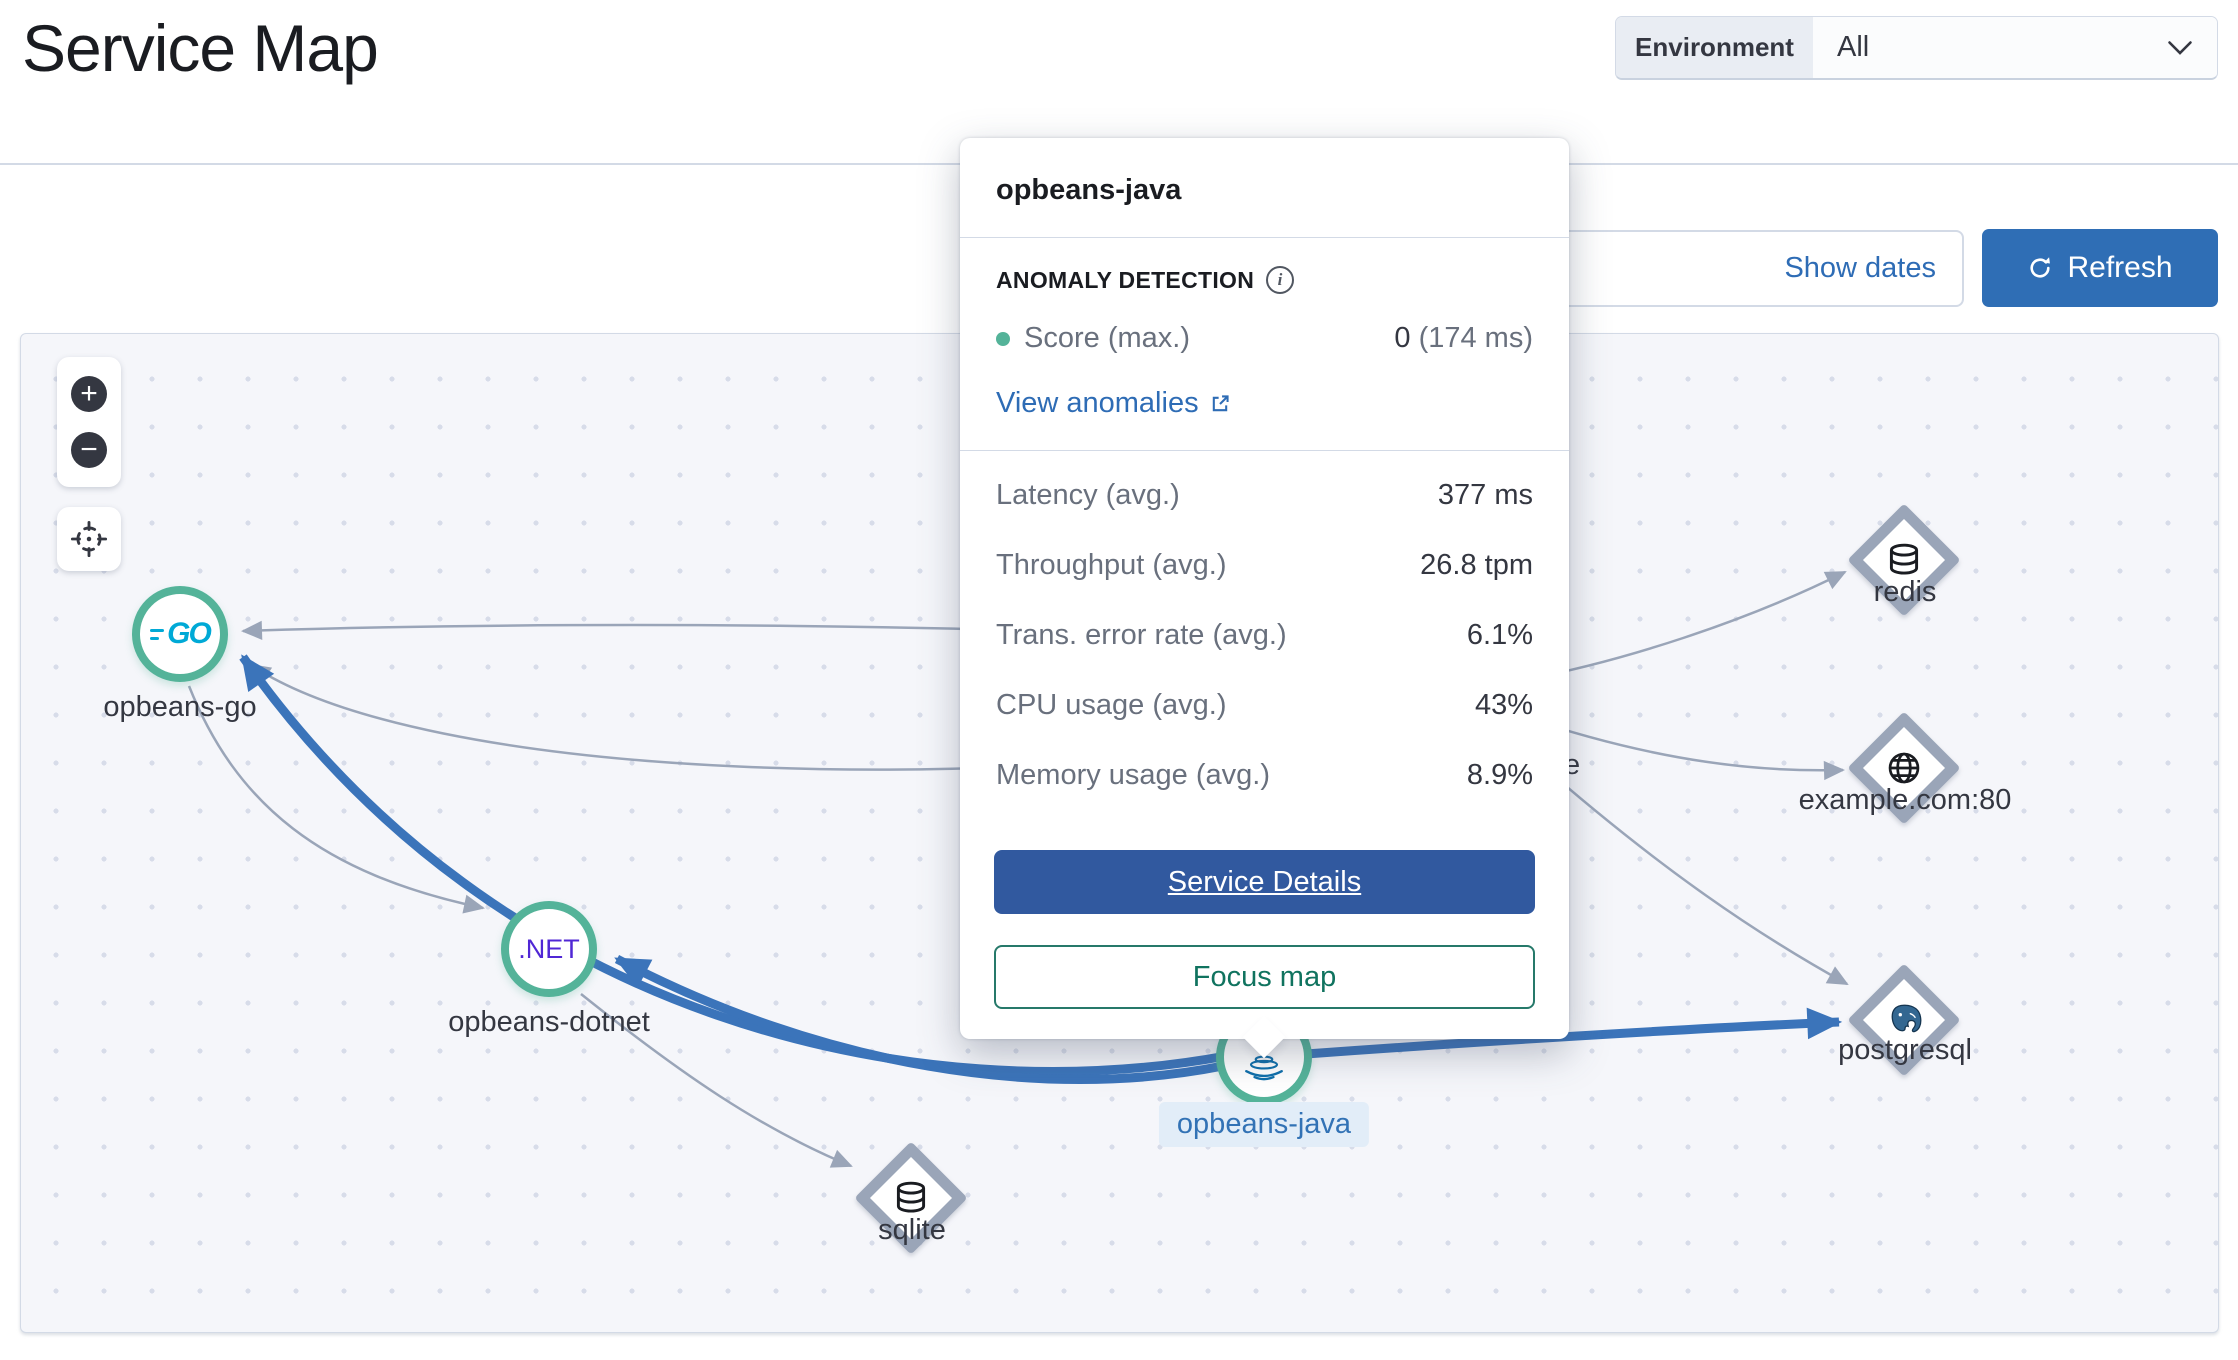  I want to click on globe-icon, so click(1904, 768).